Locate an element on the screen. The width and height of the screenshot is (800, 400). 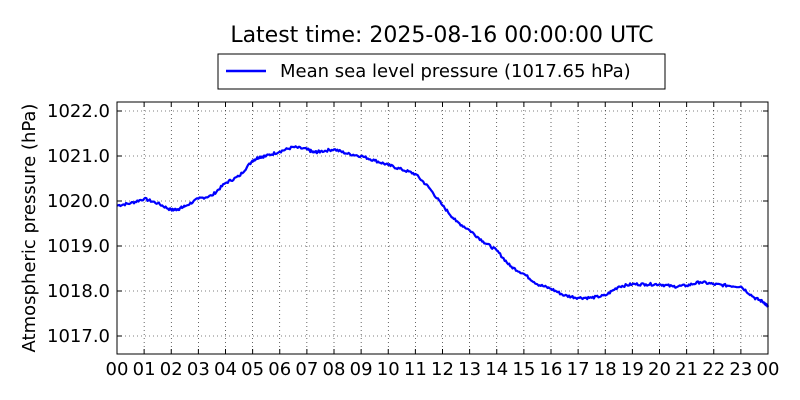
x-tick-label: 23 is located at coordinates (740, 369).